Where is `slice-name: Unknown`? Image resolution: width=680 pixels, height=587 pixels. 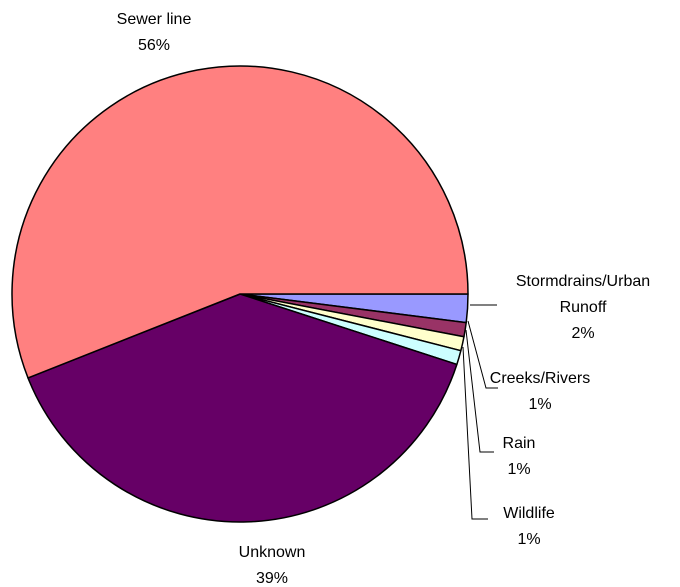
slice-name: Unknown is located at coordinates (272, 552).